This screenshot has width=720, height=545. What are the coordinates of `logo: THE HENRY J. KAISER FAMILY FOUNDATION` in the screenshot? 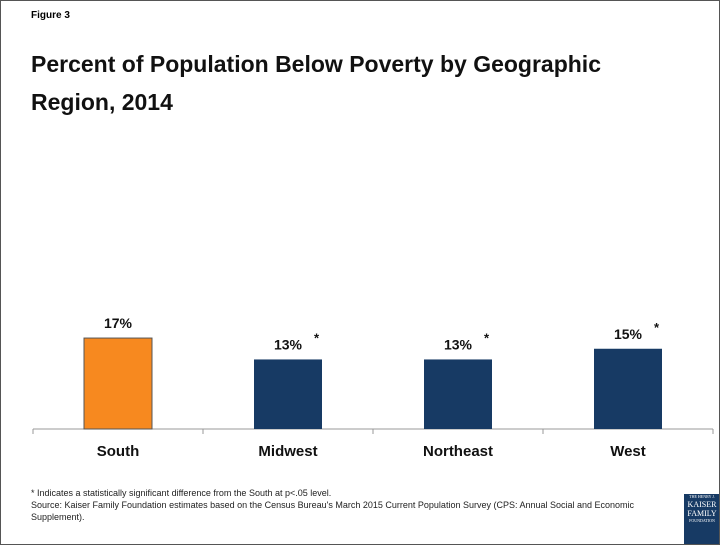 It's located at (701, 519).